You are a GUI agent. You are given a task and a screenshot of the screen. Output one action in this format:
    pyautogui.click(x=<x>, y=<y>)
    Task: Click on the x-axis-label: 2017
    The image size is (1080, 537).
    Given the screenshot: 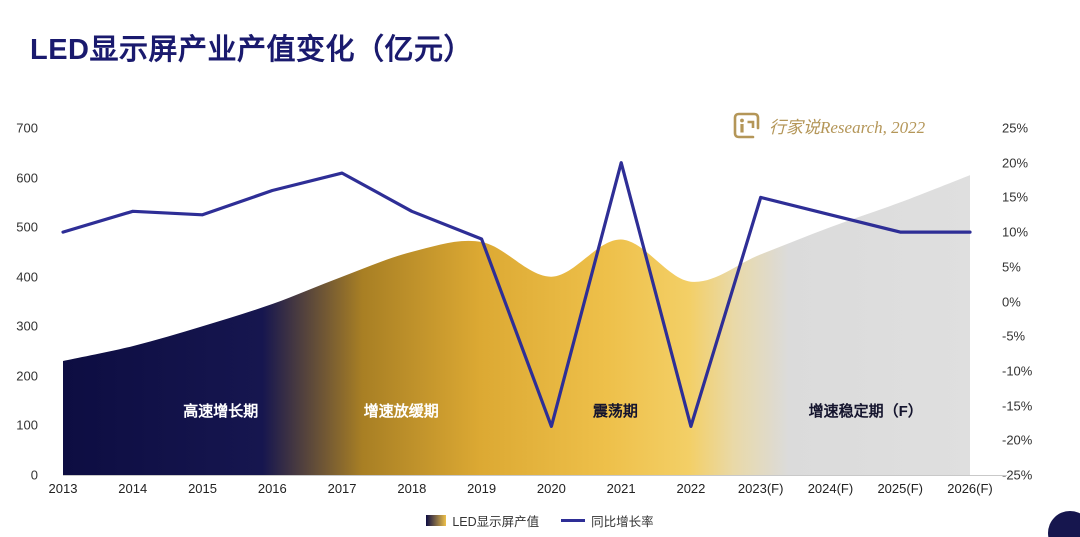 What is the action you would take?
    pyautogui.click(x=342, y=488)
    